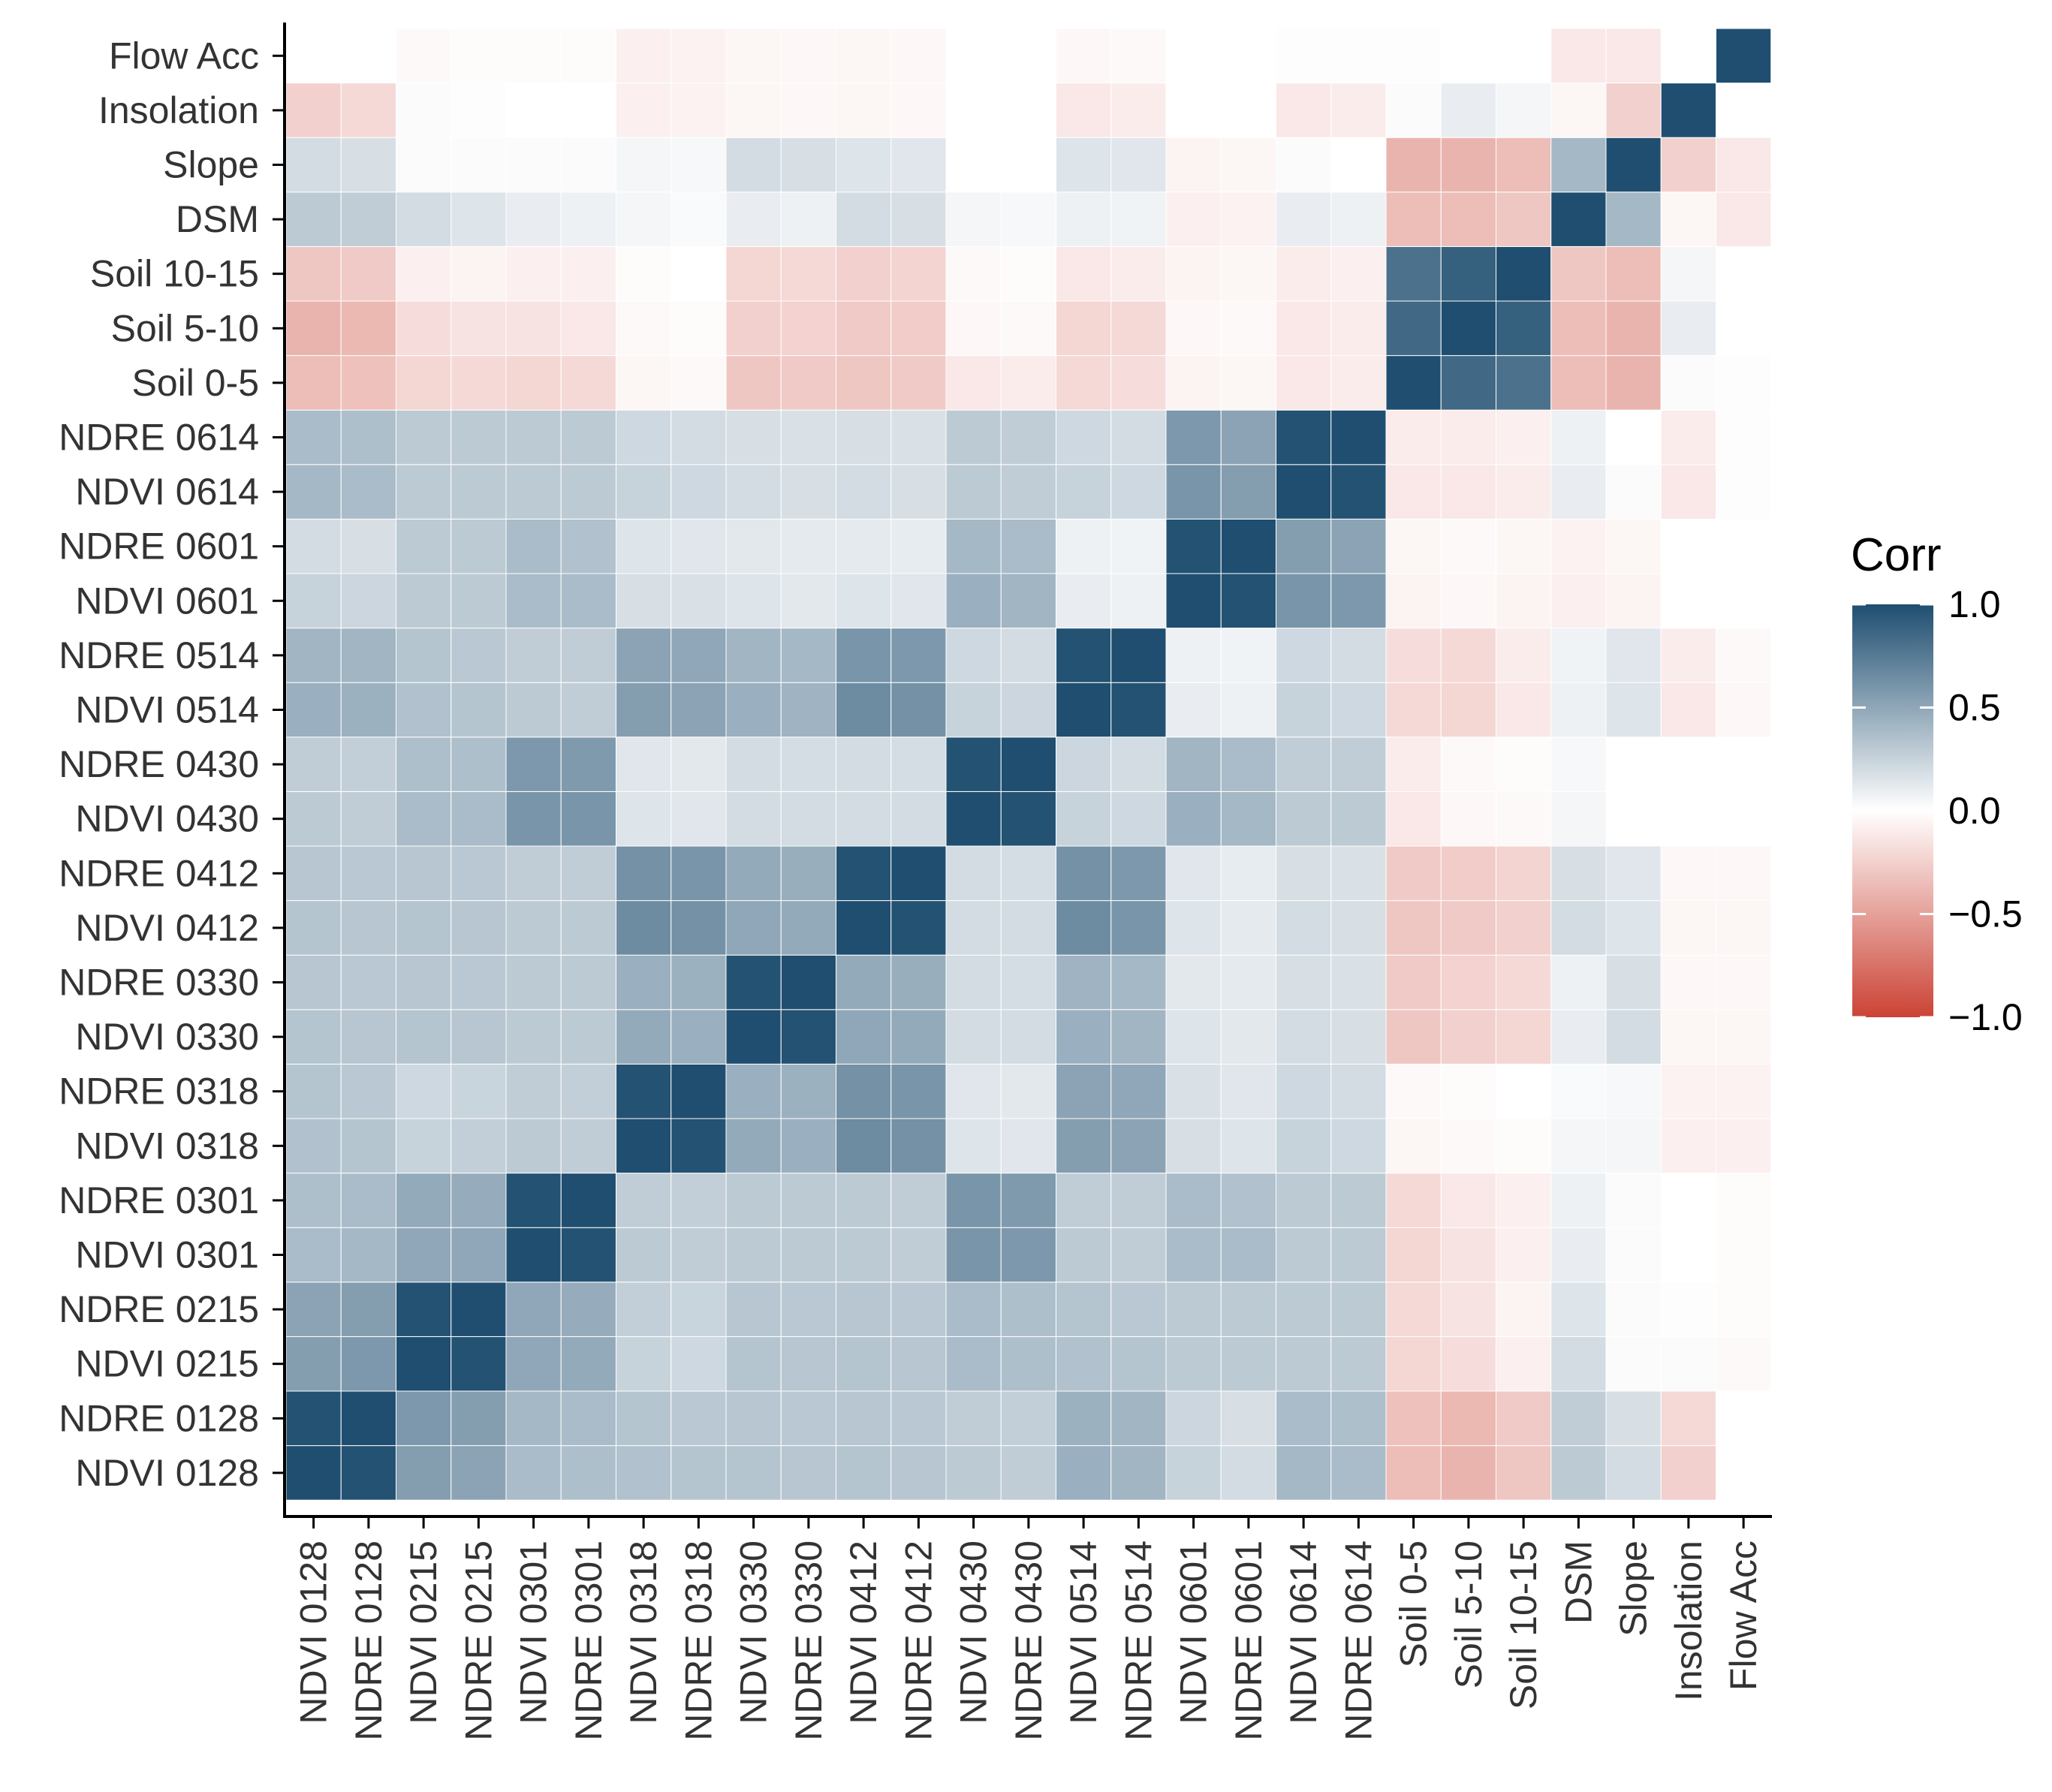 The height and width of the screenshot is (1792, 2052). Describe the element at coordinates (195, 383) in the screenshot. I see `y-tick-label: Soil 0-5` at that location.